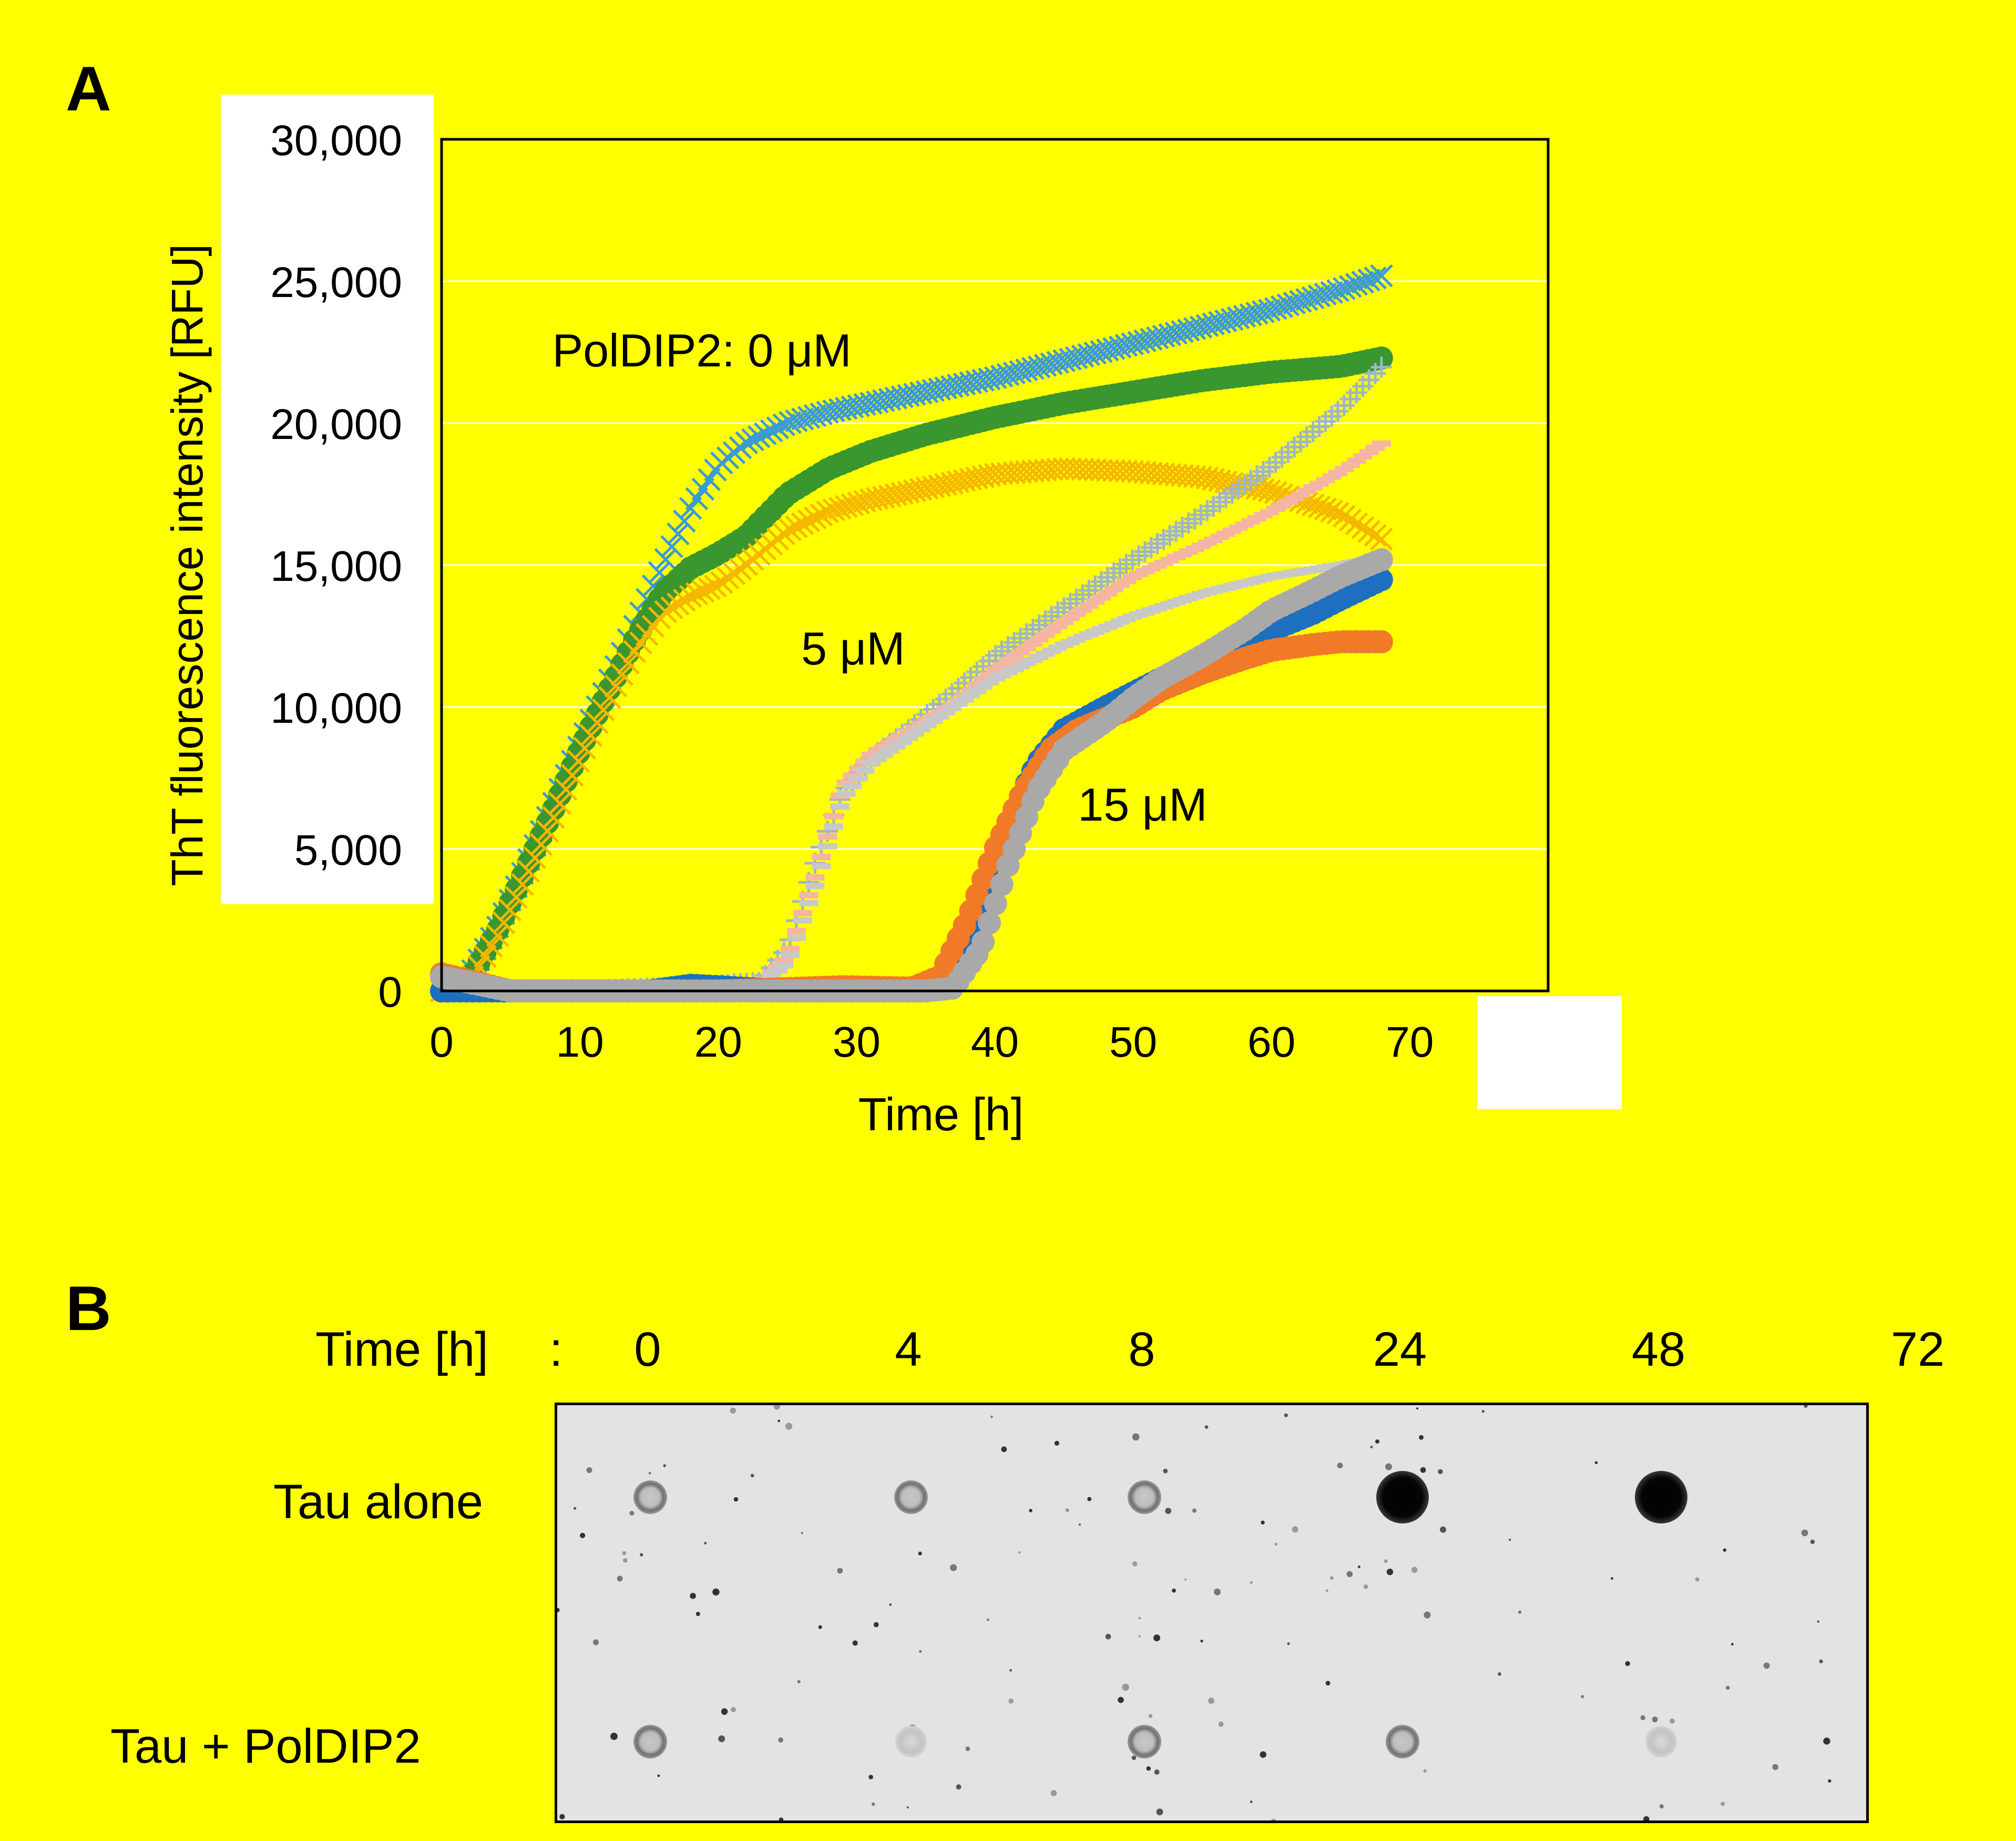 The width and height of the screenshot is (2016, 1841). Describe the element at coordinates (348, 850) in the screenshot. I see `y-tick-label: 5,000` at that location.